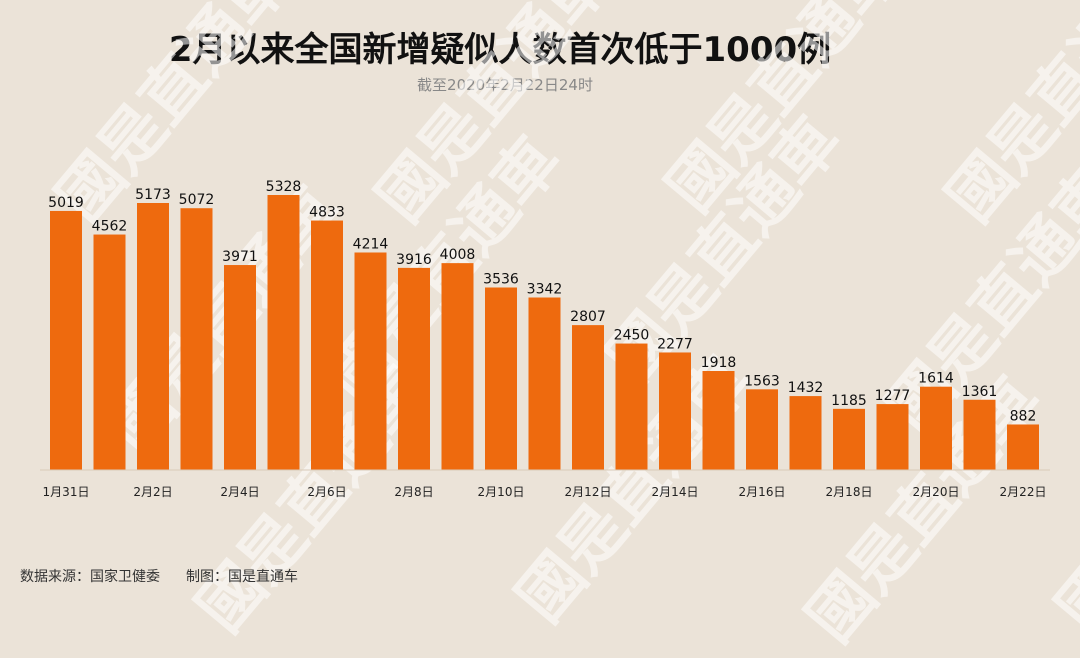  Describe the element at coordinates (719, 363) in the screenshot. I see `data-label-15: 1918` at that location.